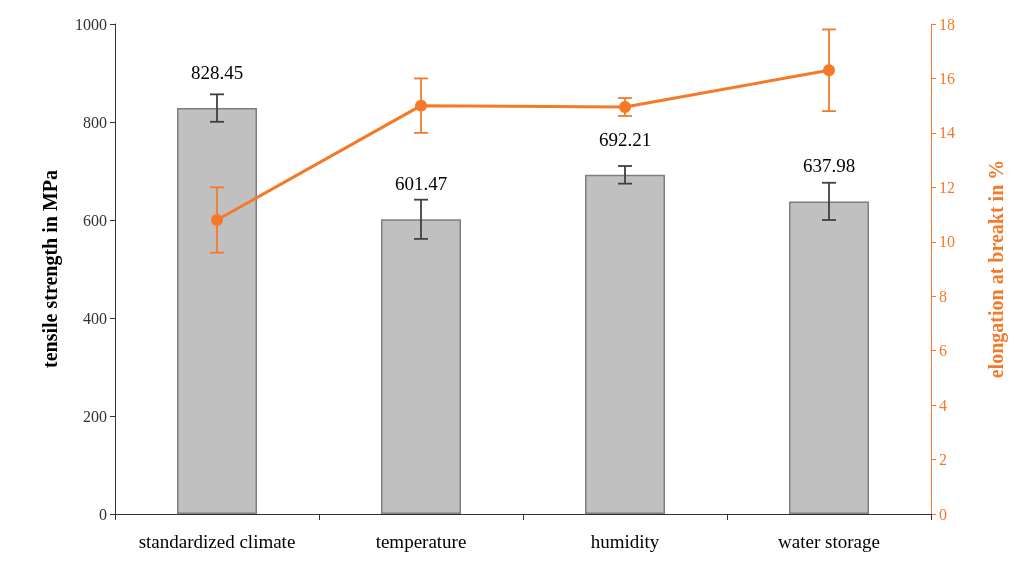  I want to click on y2-tick-label: 2, so click(943, 460).